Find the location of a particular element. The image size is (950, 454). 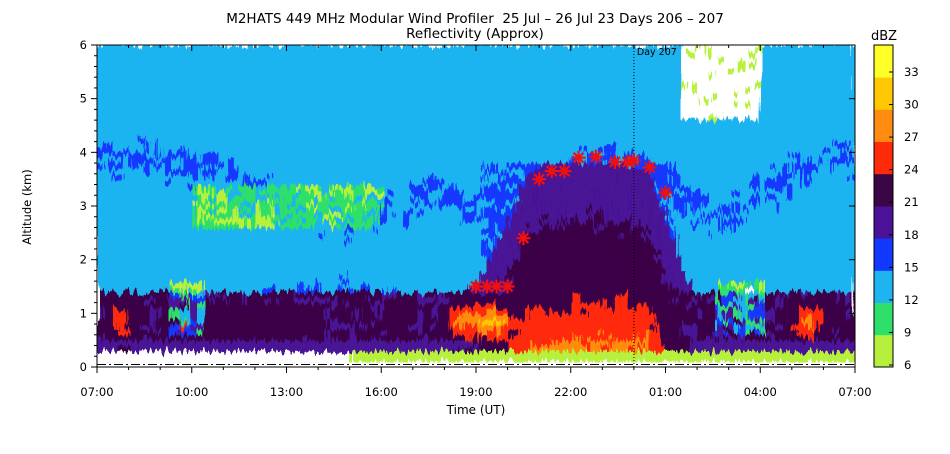

colorbar-label: 33 is located at coordinates (911, 72).